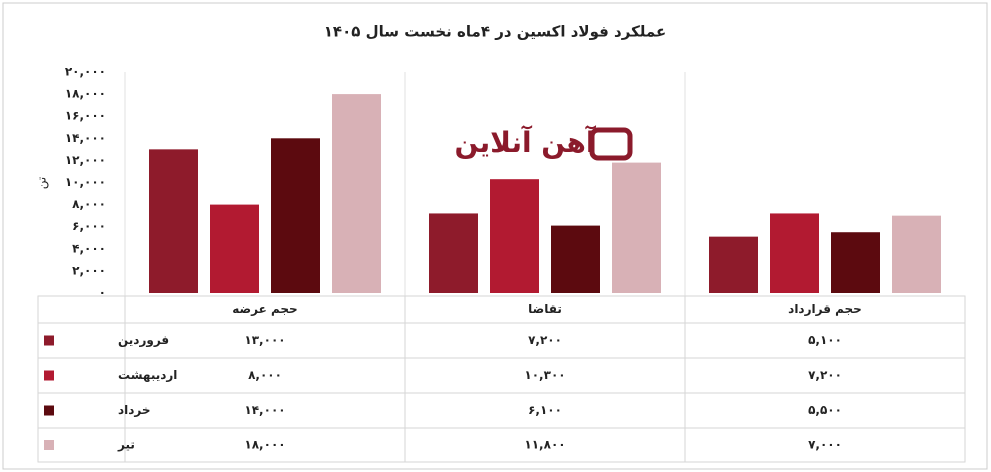 Image resolution: width=991 pixels, height=472 pixels. Describe the element at coordinates (544, 375) in the screenshot. I see `table-value: ۱۰,۳۰۰` at that location.